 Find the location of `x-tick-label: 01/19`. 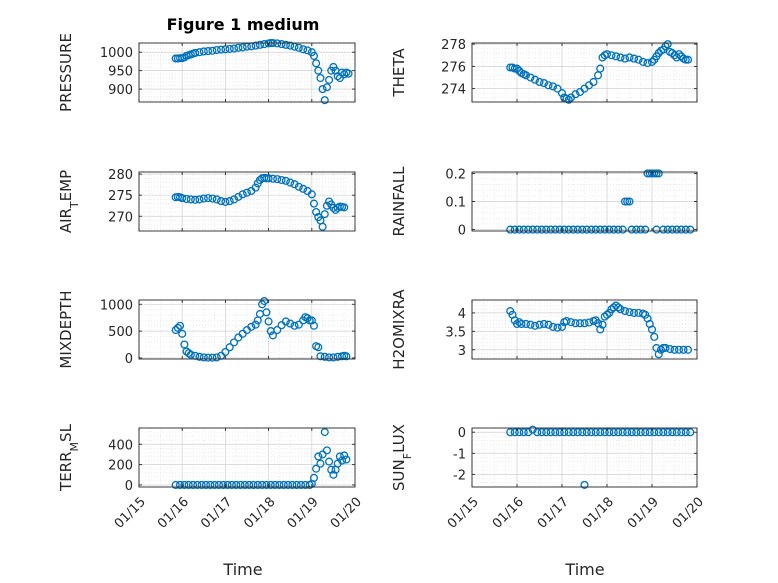

x-tick-label: 01/19 is located at coordinates (303, 513).